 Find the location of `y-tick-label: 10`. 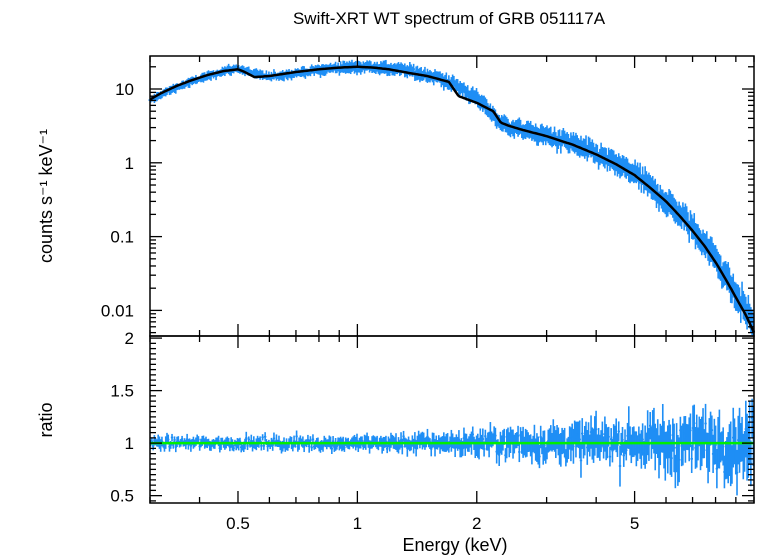

y-tick-label: 10 is located at coordinates (124, 89).